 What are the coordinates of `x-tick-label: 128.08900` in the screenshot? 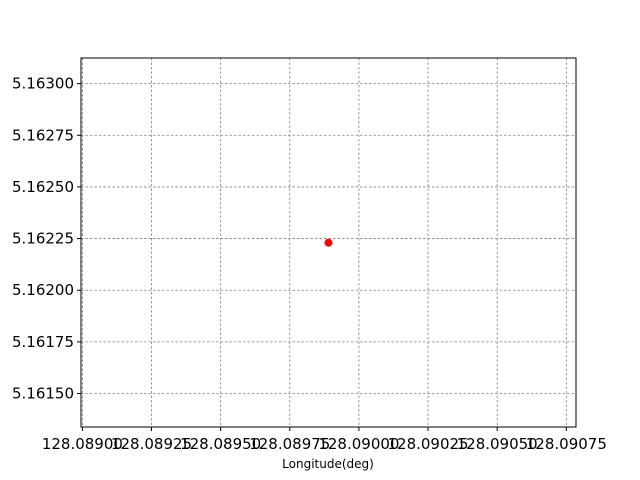 It's located at (82, 444).